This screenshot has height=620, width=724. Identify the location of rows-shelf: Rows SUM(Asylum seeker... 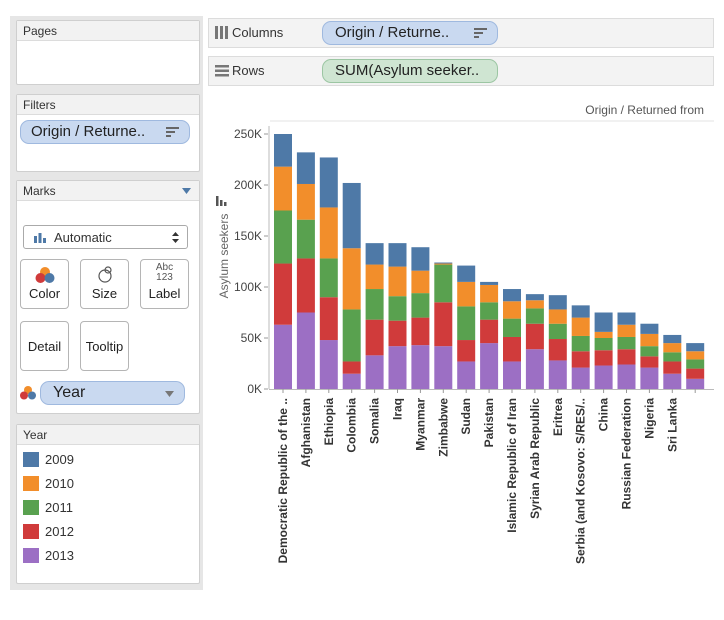
(461, 71).